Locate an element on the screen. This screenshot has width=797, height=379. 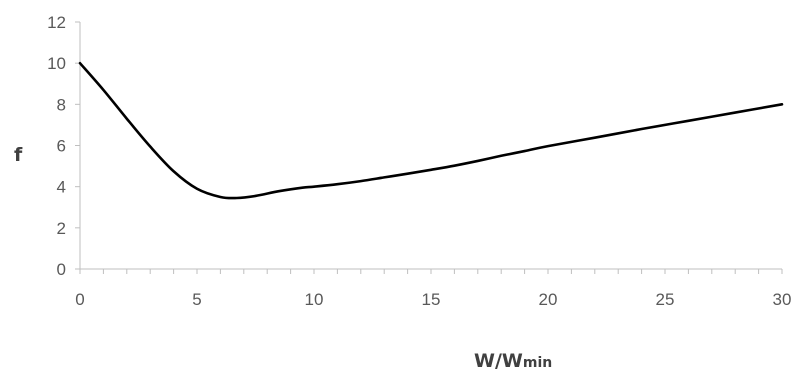
x-tick-label: 15 is located at coordinates (431, 299).